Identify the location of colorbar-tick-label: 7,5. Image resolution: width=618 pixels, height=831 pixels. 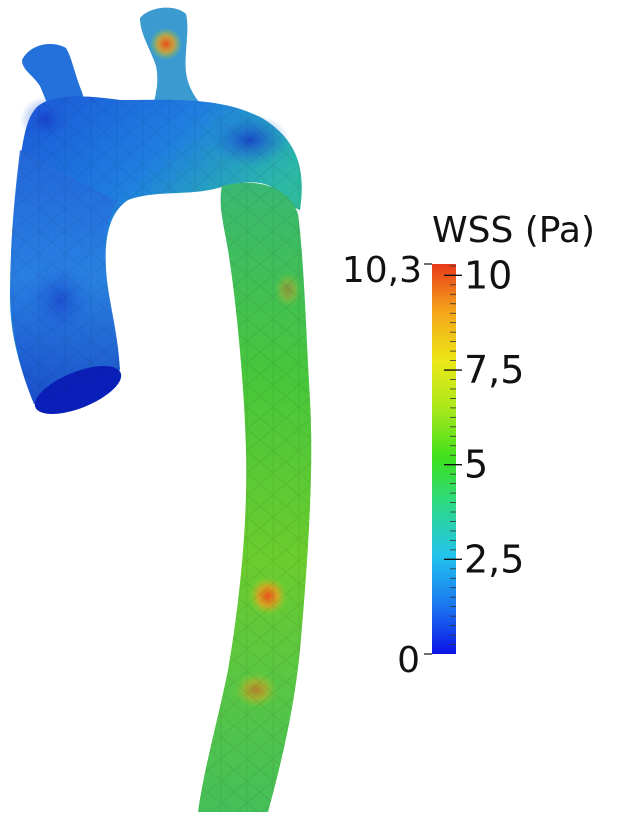
(494, 370).